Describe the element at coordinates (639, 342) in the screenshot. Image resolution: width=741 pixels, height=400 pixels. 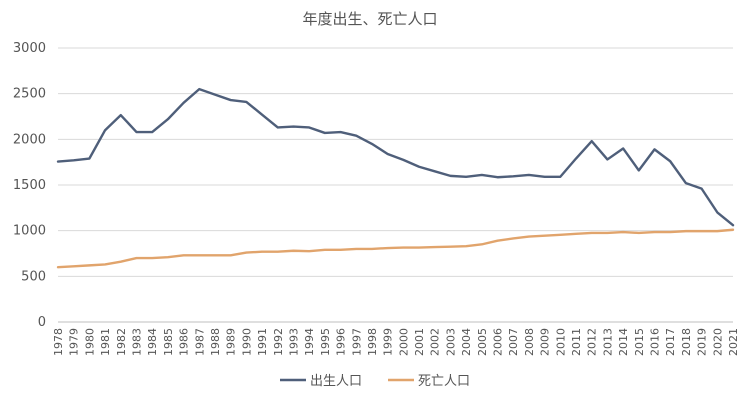
I see `x-tick-label: 2015` at that location.